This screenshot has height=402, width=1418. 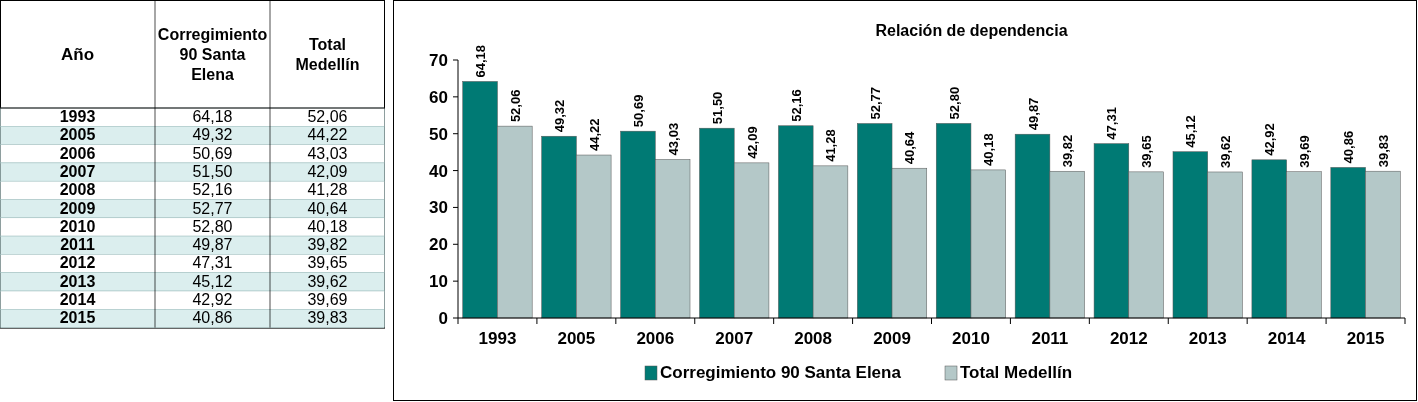 What do you see at coordinates (1016, 372) in the screenshot?
I see `legend-label: Total Medellín` at bounding box center [1016, 372].